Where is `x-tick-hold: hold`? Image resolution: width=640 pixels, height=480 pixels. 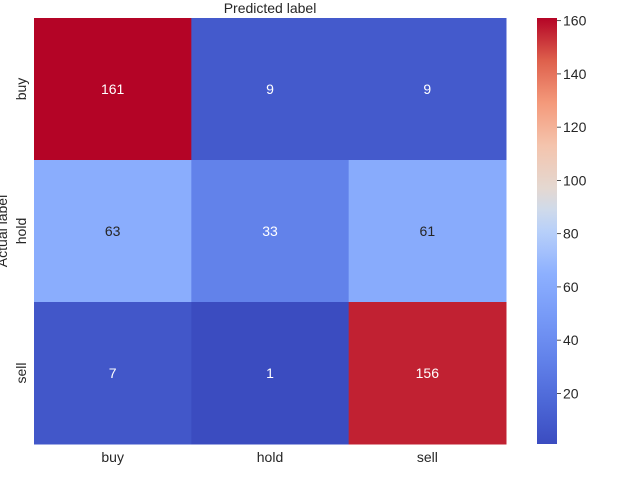 x-tick-hold: hold is located at coordinates (270, 457).